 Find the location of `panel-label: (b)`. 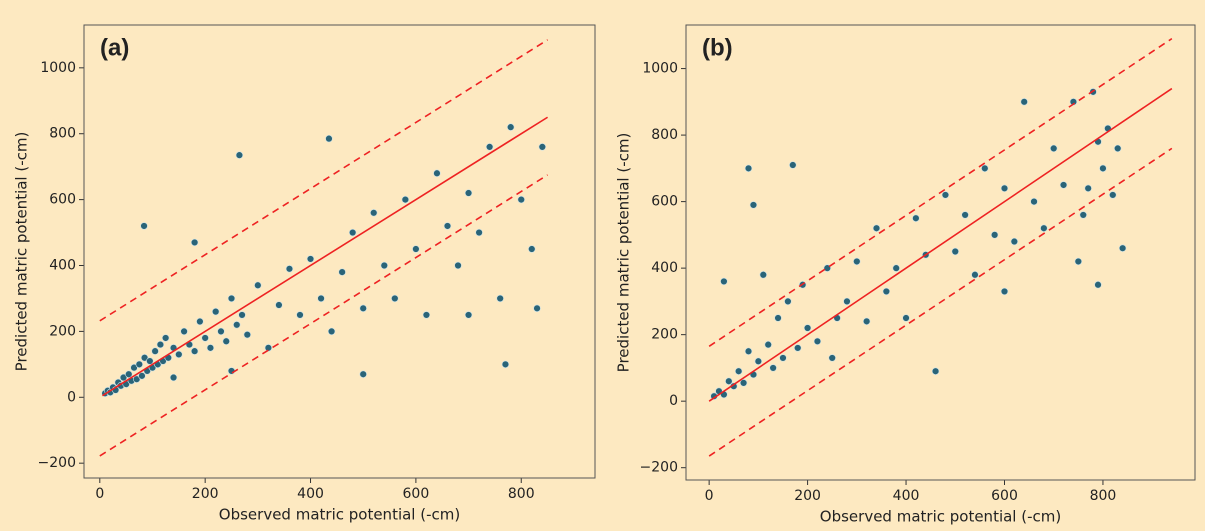

panel-label: (b) is located at coordinates (717, 47).